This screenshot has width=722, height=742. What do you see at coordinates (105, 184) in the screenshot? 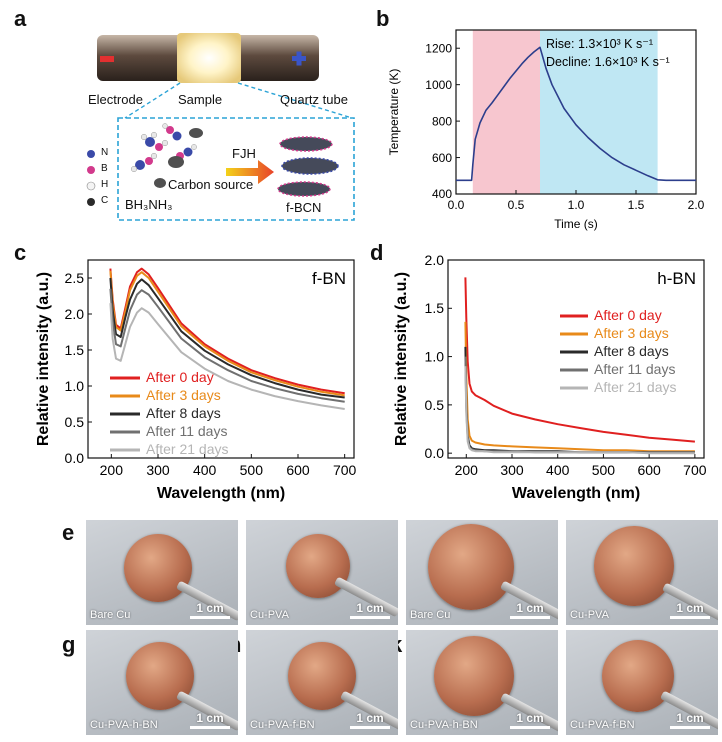
I see `legend-h-label: H` at bounding box center [105, 184].